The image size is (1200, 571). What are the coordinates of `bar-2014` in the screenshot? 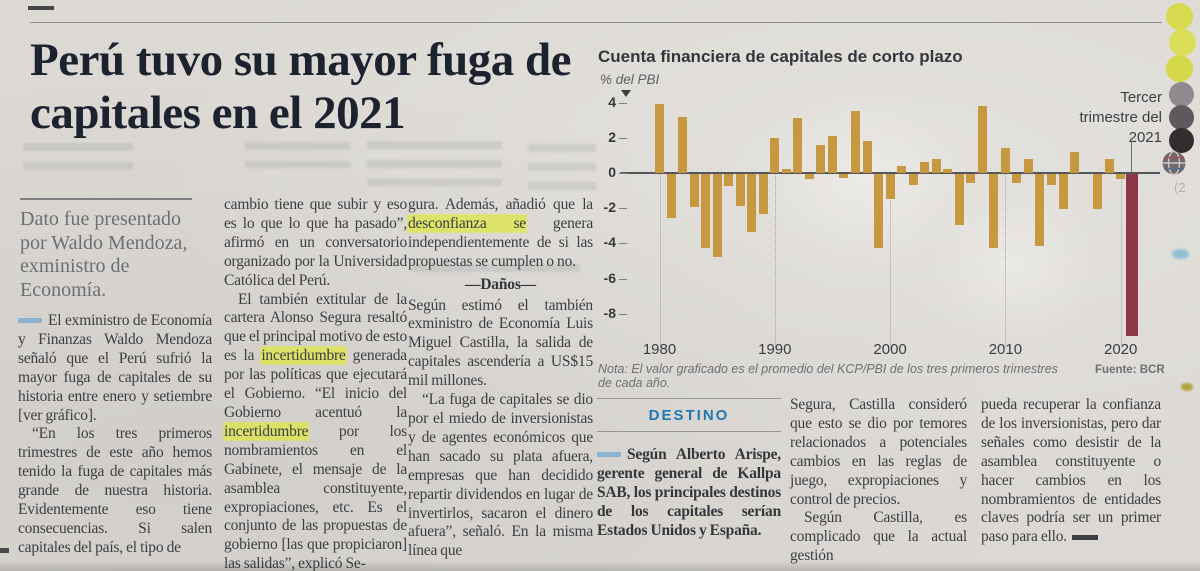 It's located at (1052, 179).